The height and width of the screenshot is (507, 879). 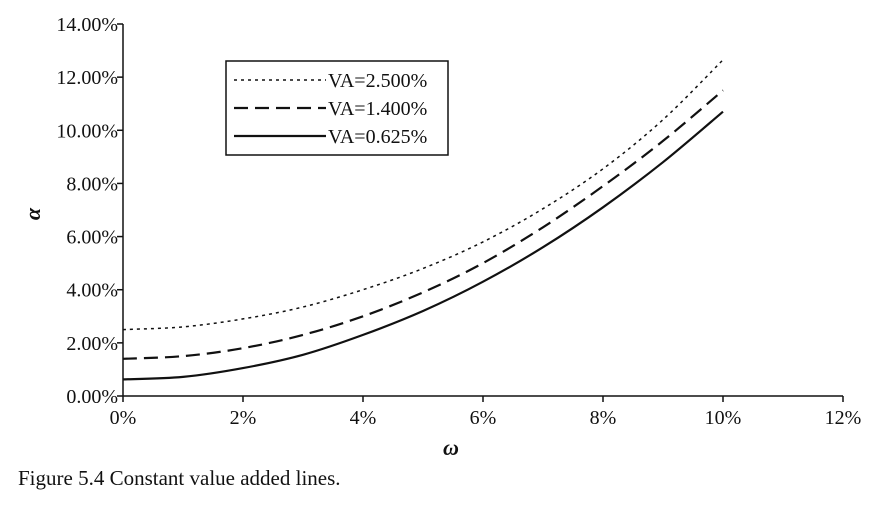 What do you see at coordinates (843, 418) in the screenshot?
I see `x-tick-label: 12%` at bounding box center [843, 418].